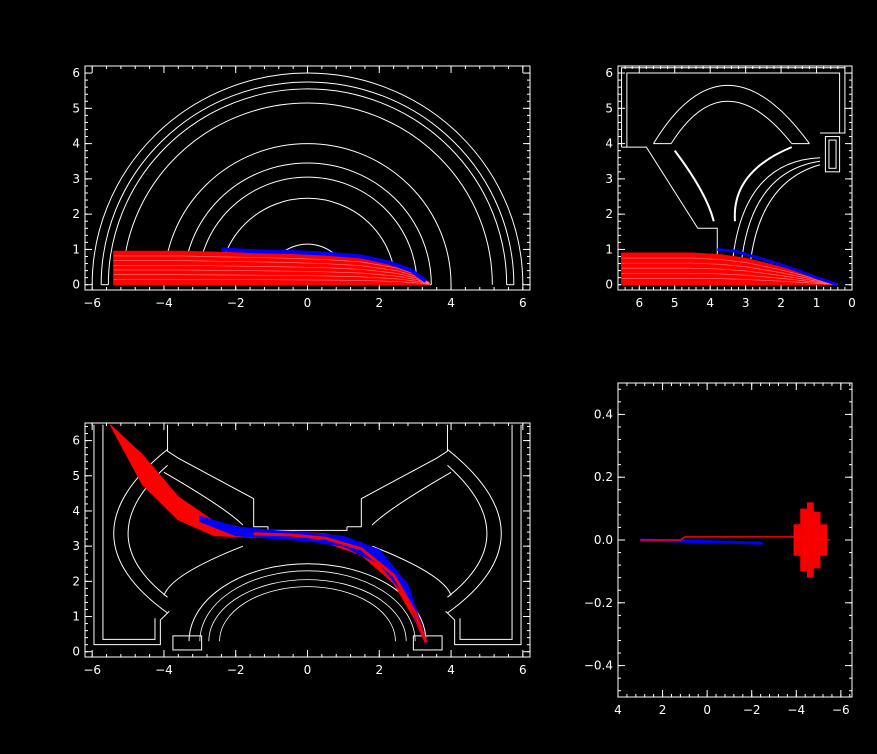 This screenshot has width=877, height=754. What do you see at coordinates (731, 122) in the screenshot?
I see `coil-arc-inner` at bounding box center [731, 122].